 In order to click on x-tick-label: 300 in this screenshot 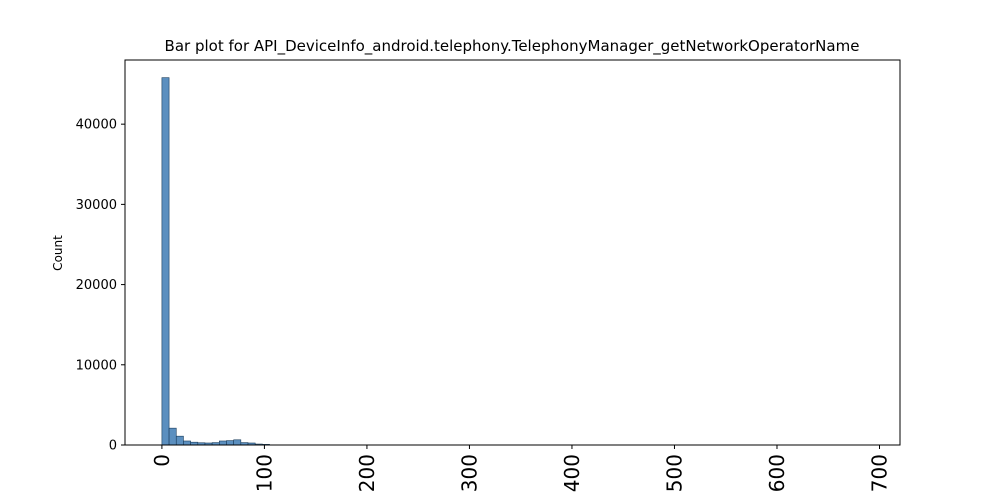, I will do `click(469, 473)`.